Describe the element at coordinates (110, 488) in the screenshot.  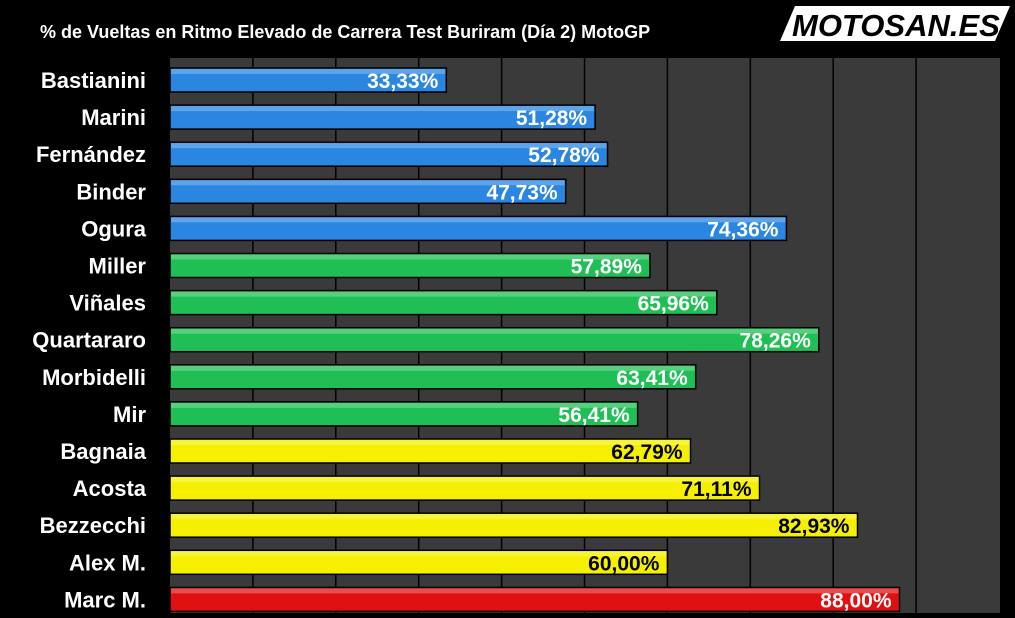
I see `category-label: Acosta` at that location.